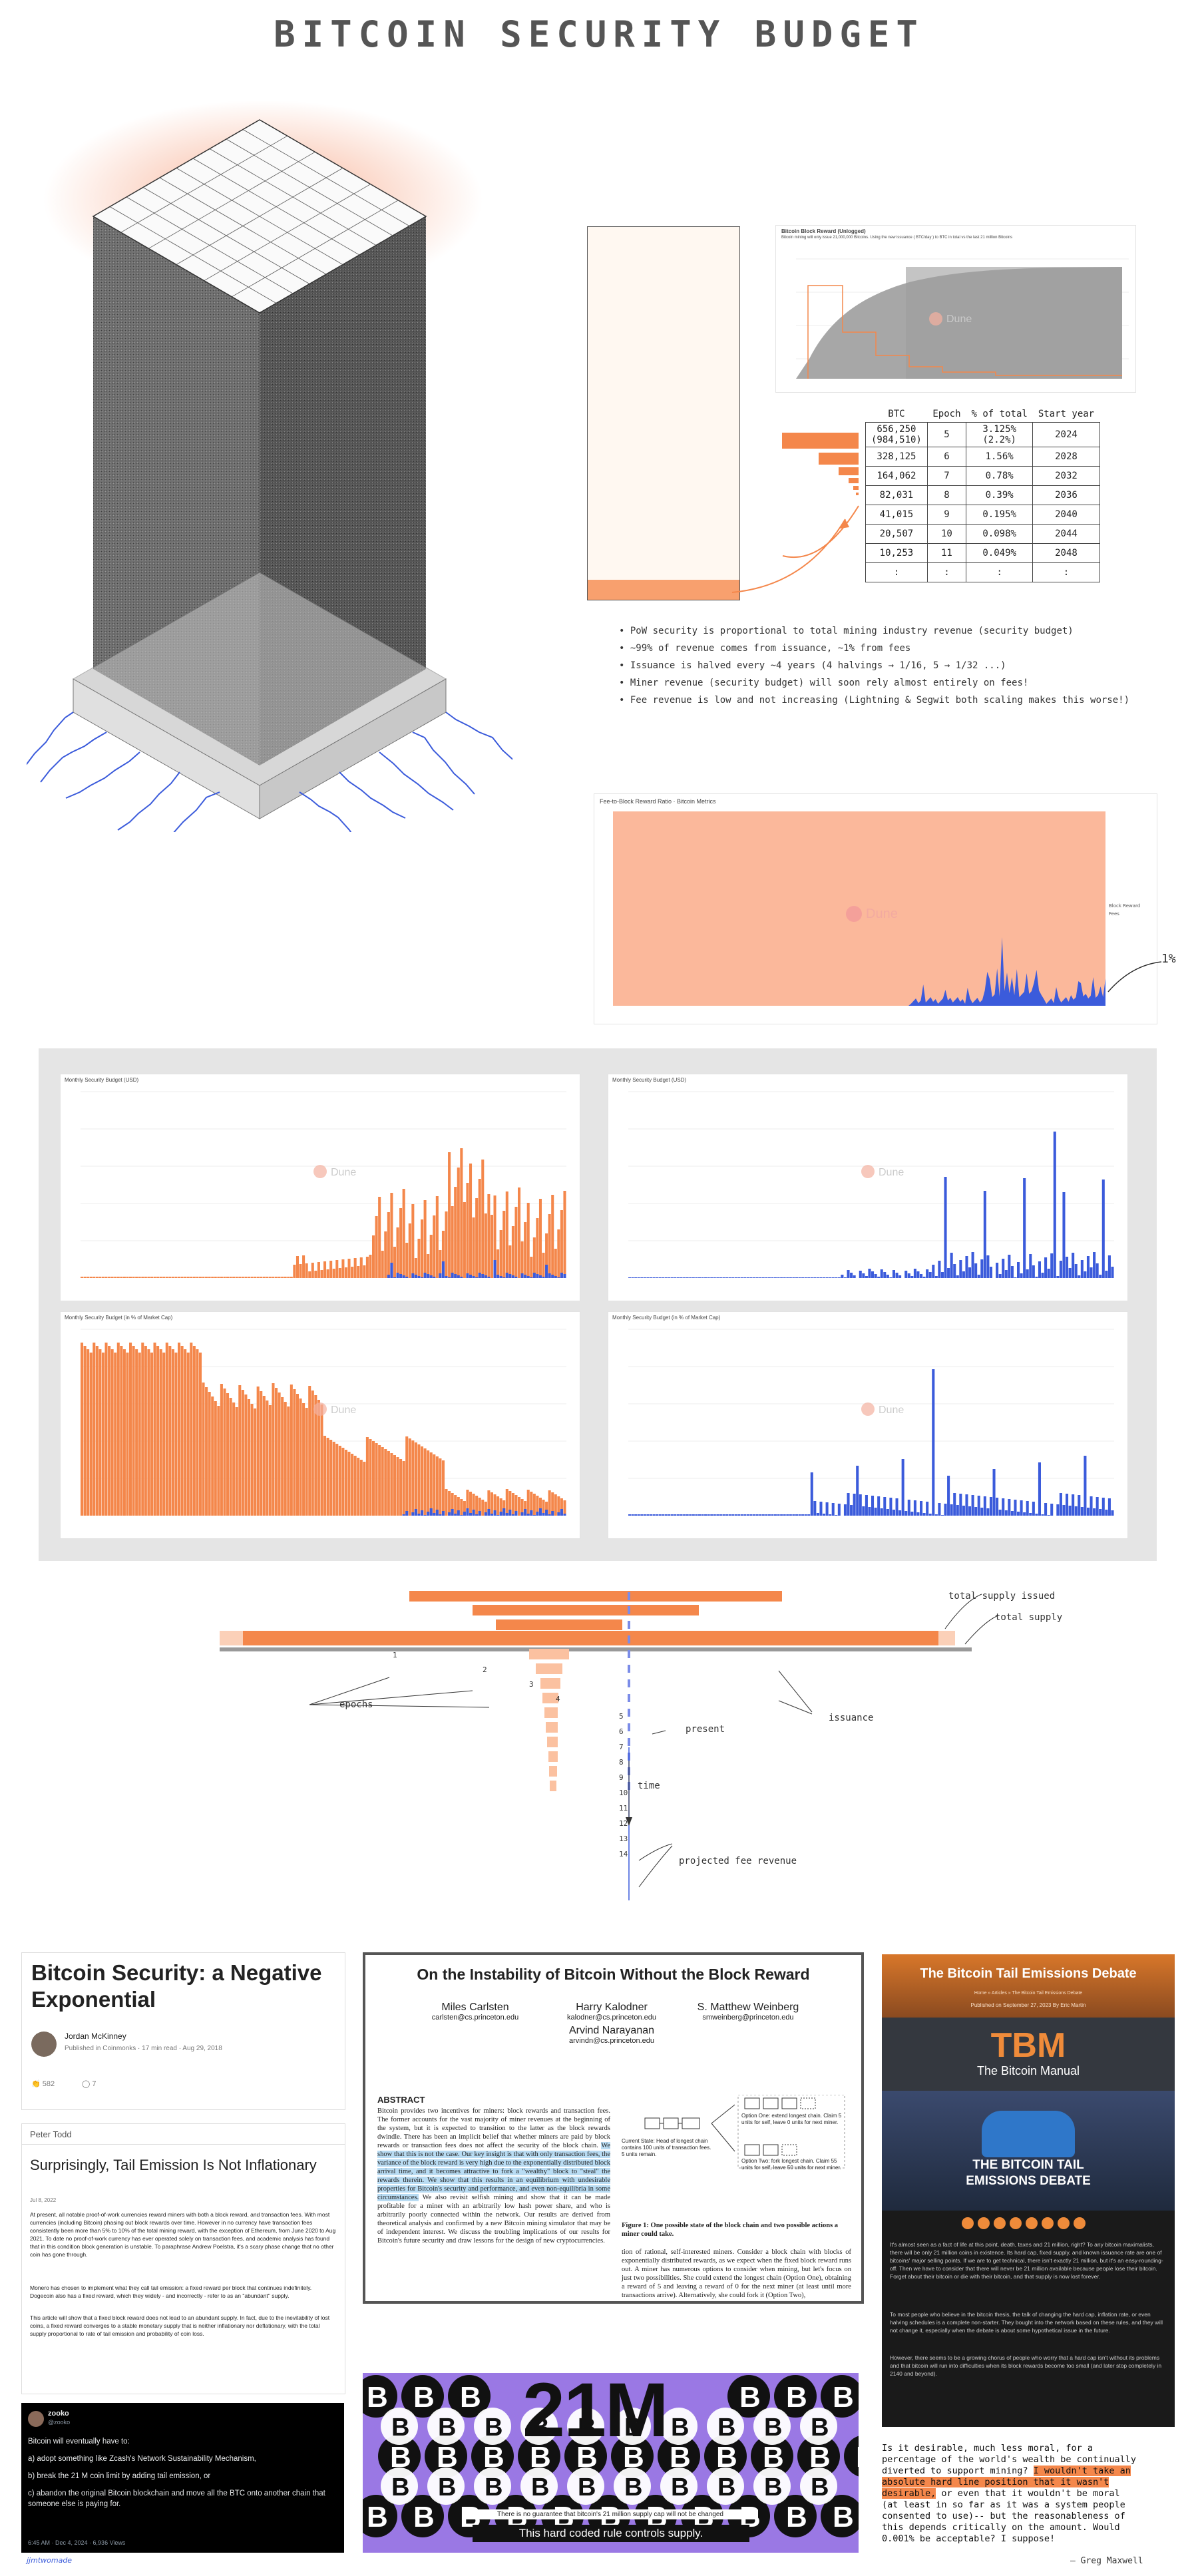 The width and height of the screenshot is (1198, 2576). I want to click on tweet-author: zooko, so click(58, 2414).